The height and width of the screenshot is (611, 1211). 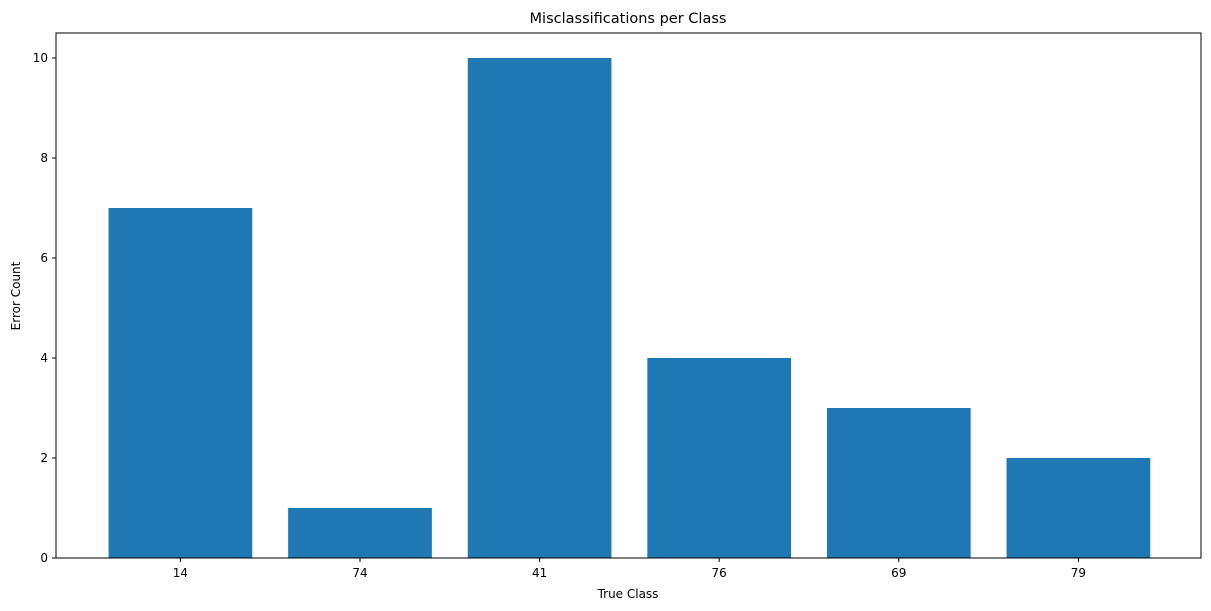 What do you see at coordinates (180, 573) in the screenshot?
I see `x-tick-label: 14` at bounding box center [180, 573].